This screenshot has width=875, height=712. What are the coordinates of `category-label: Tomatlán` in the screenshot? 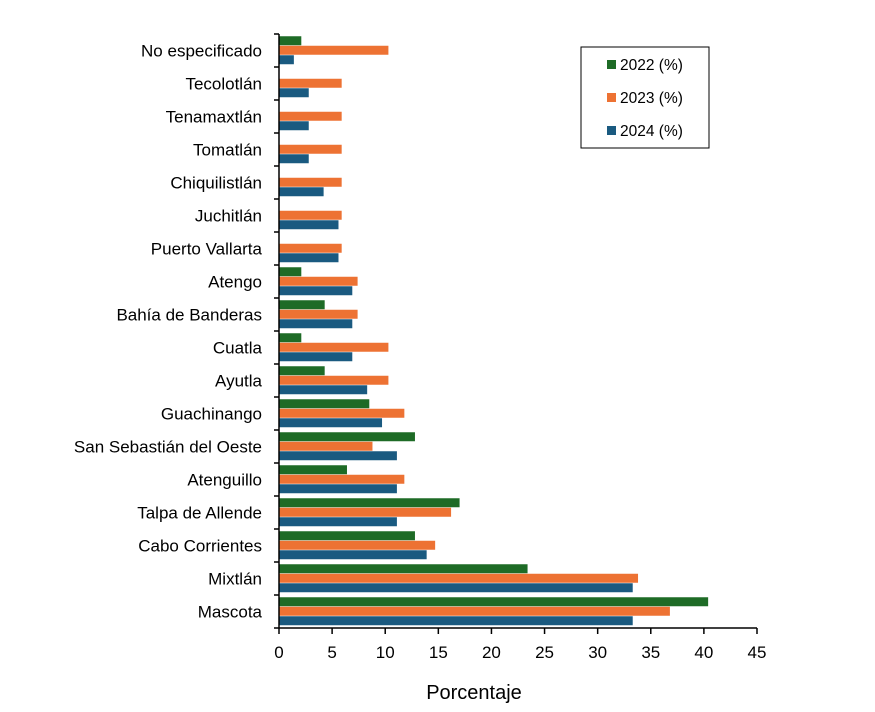 It's located at (227, 150).